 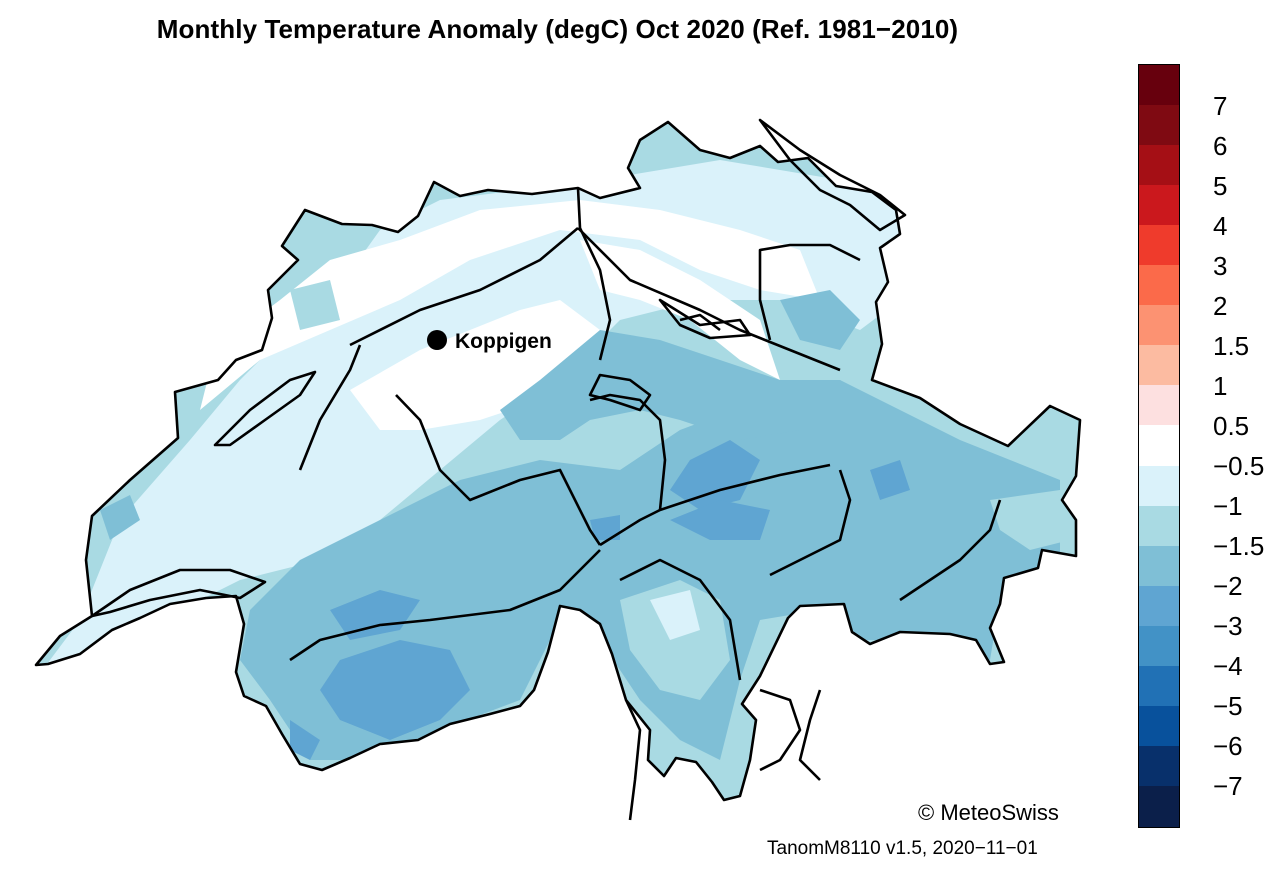 I want to click on colorbar-tick-label: 4, so click(x=1220, y=225).